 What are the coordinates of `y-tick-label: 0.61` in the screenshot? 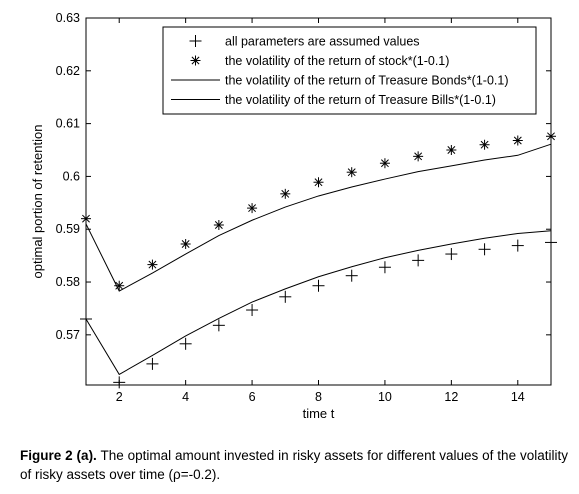 It's located at (68, 124).